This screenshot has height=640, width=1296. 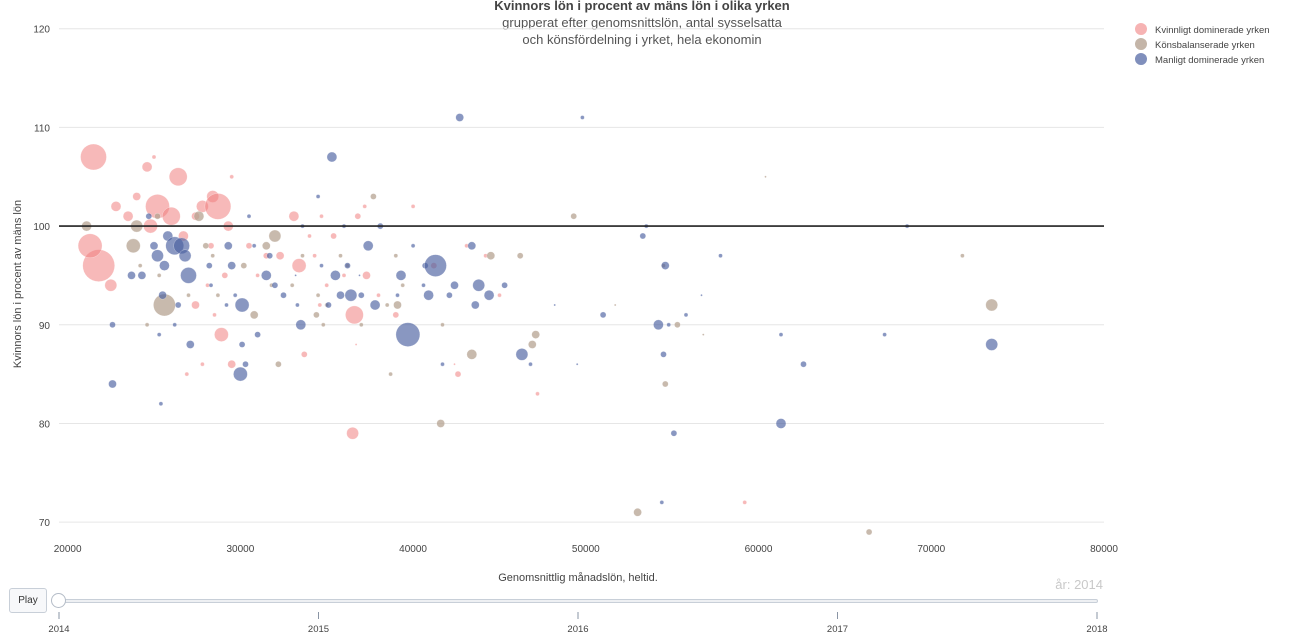 What do you see at coordinates (759, 549) in the screenshot?
I see `x-tick-label: 60000` at bounding box center [759, 549].